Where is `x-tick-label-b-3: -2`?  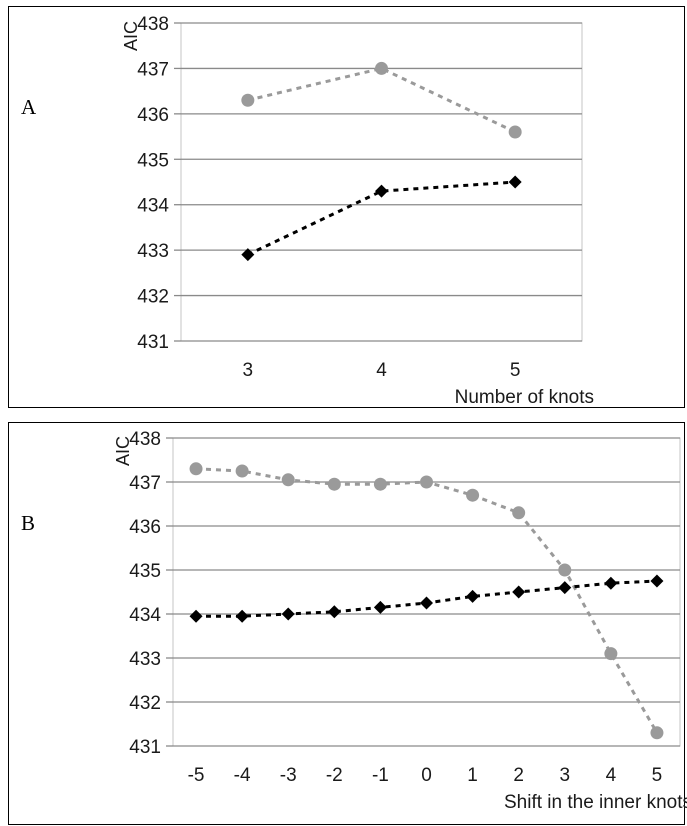 x-tick-label-b-3: -2 is located at coordinates (334, 775).